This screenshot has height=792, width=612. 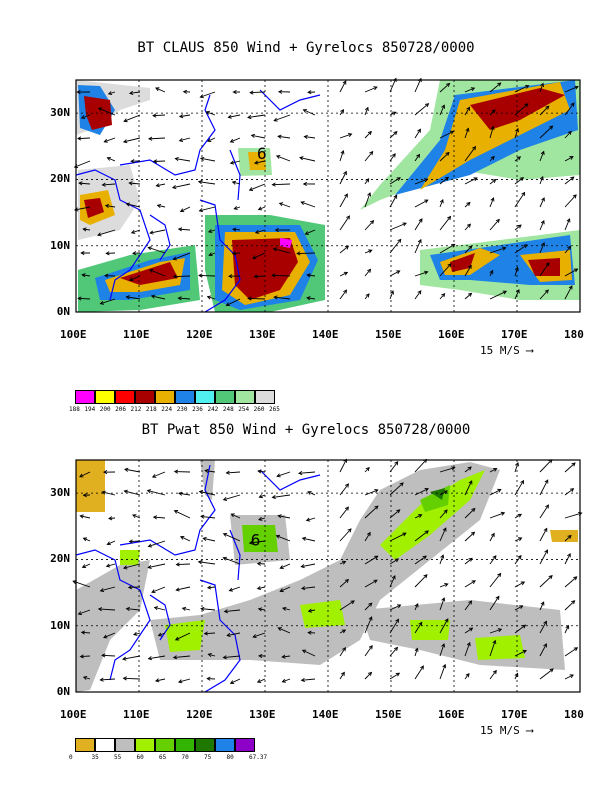 What do you see at coordinates (145, 745) in the screenshot?
I see `colorbar-swatch` at bounding box center [145, 745].